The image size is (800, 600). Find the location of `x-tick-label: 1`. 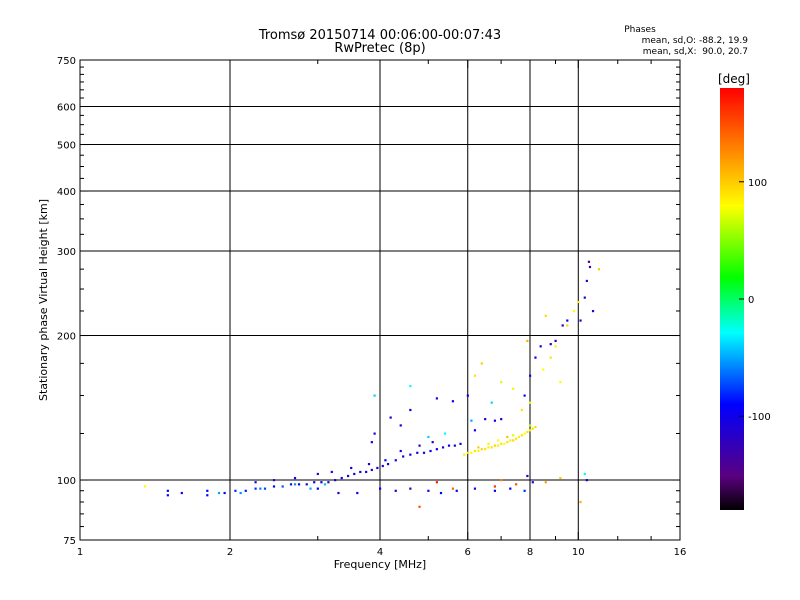

x-tick-label: 1 is located at coordinates (80, 552).